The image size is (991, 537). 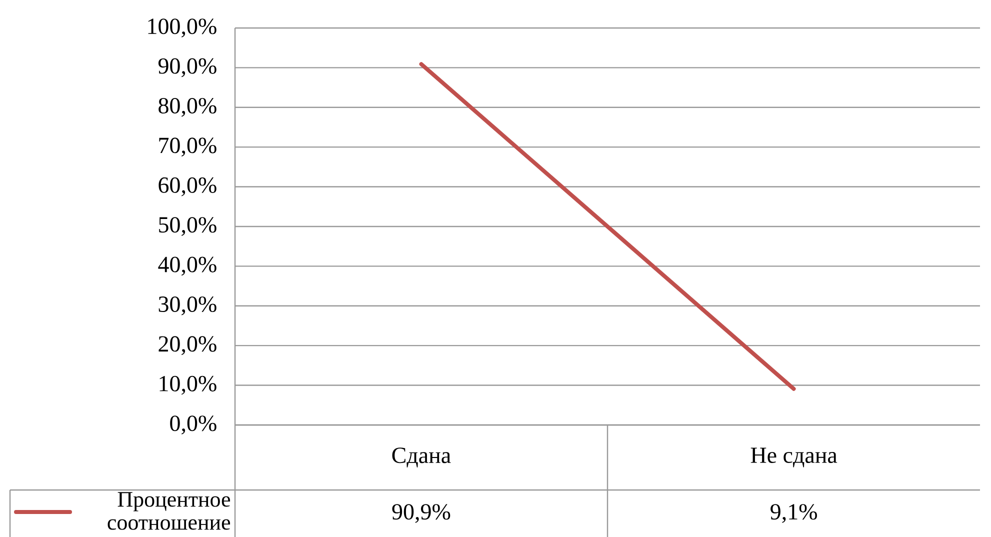 I want to click on y-tick-label: 80,0%, so click(x=187, y=107).